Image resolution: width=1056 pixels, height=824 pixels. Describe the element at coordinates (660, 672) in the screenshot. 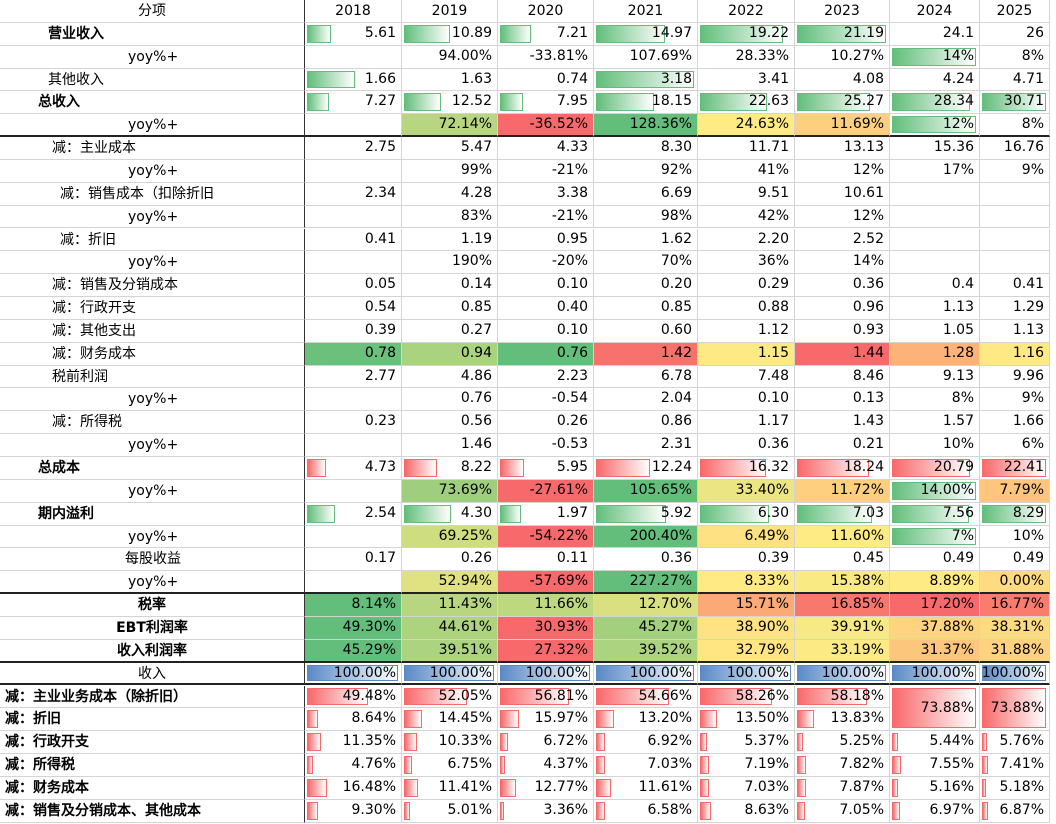

I see `cell-text: 100.00%` at that location.